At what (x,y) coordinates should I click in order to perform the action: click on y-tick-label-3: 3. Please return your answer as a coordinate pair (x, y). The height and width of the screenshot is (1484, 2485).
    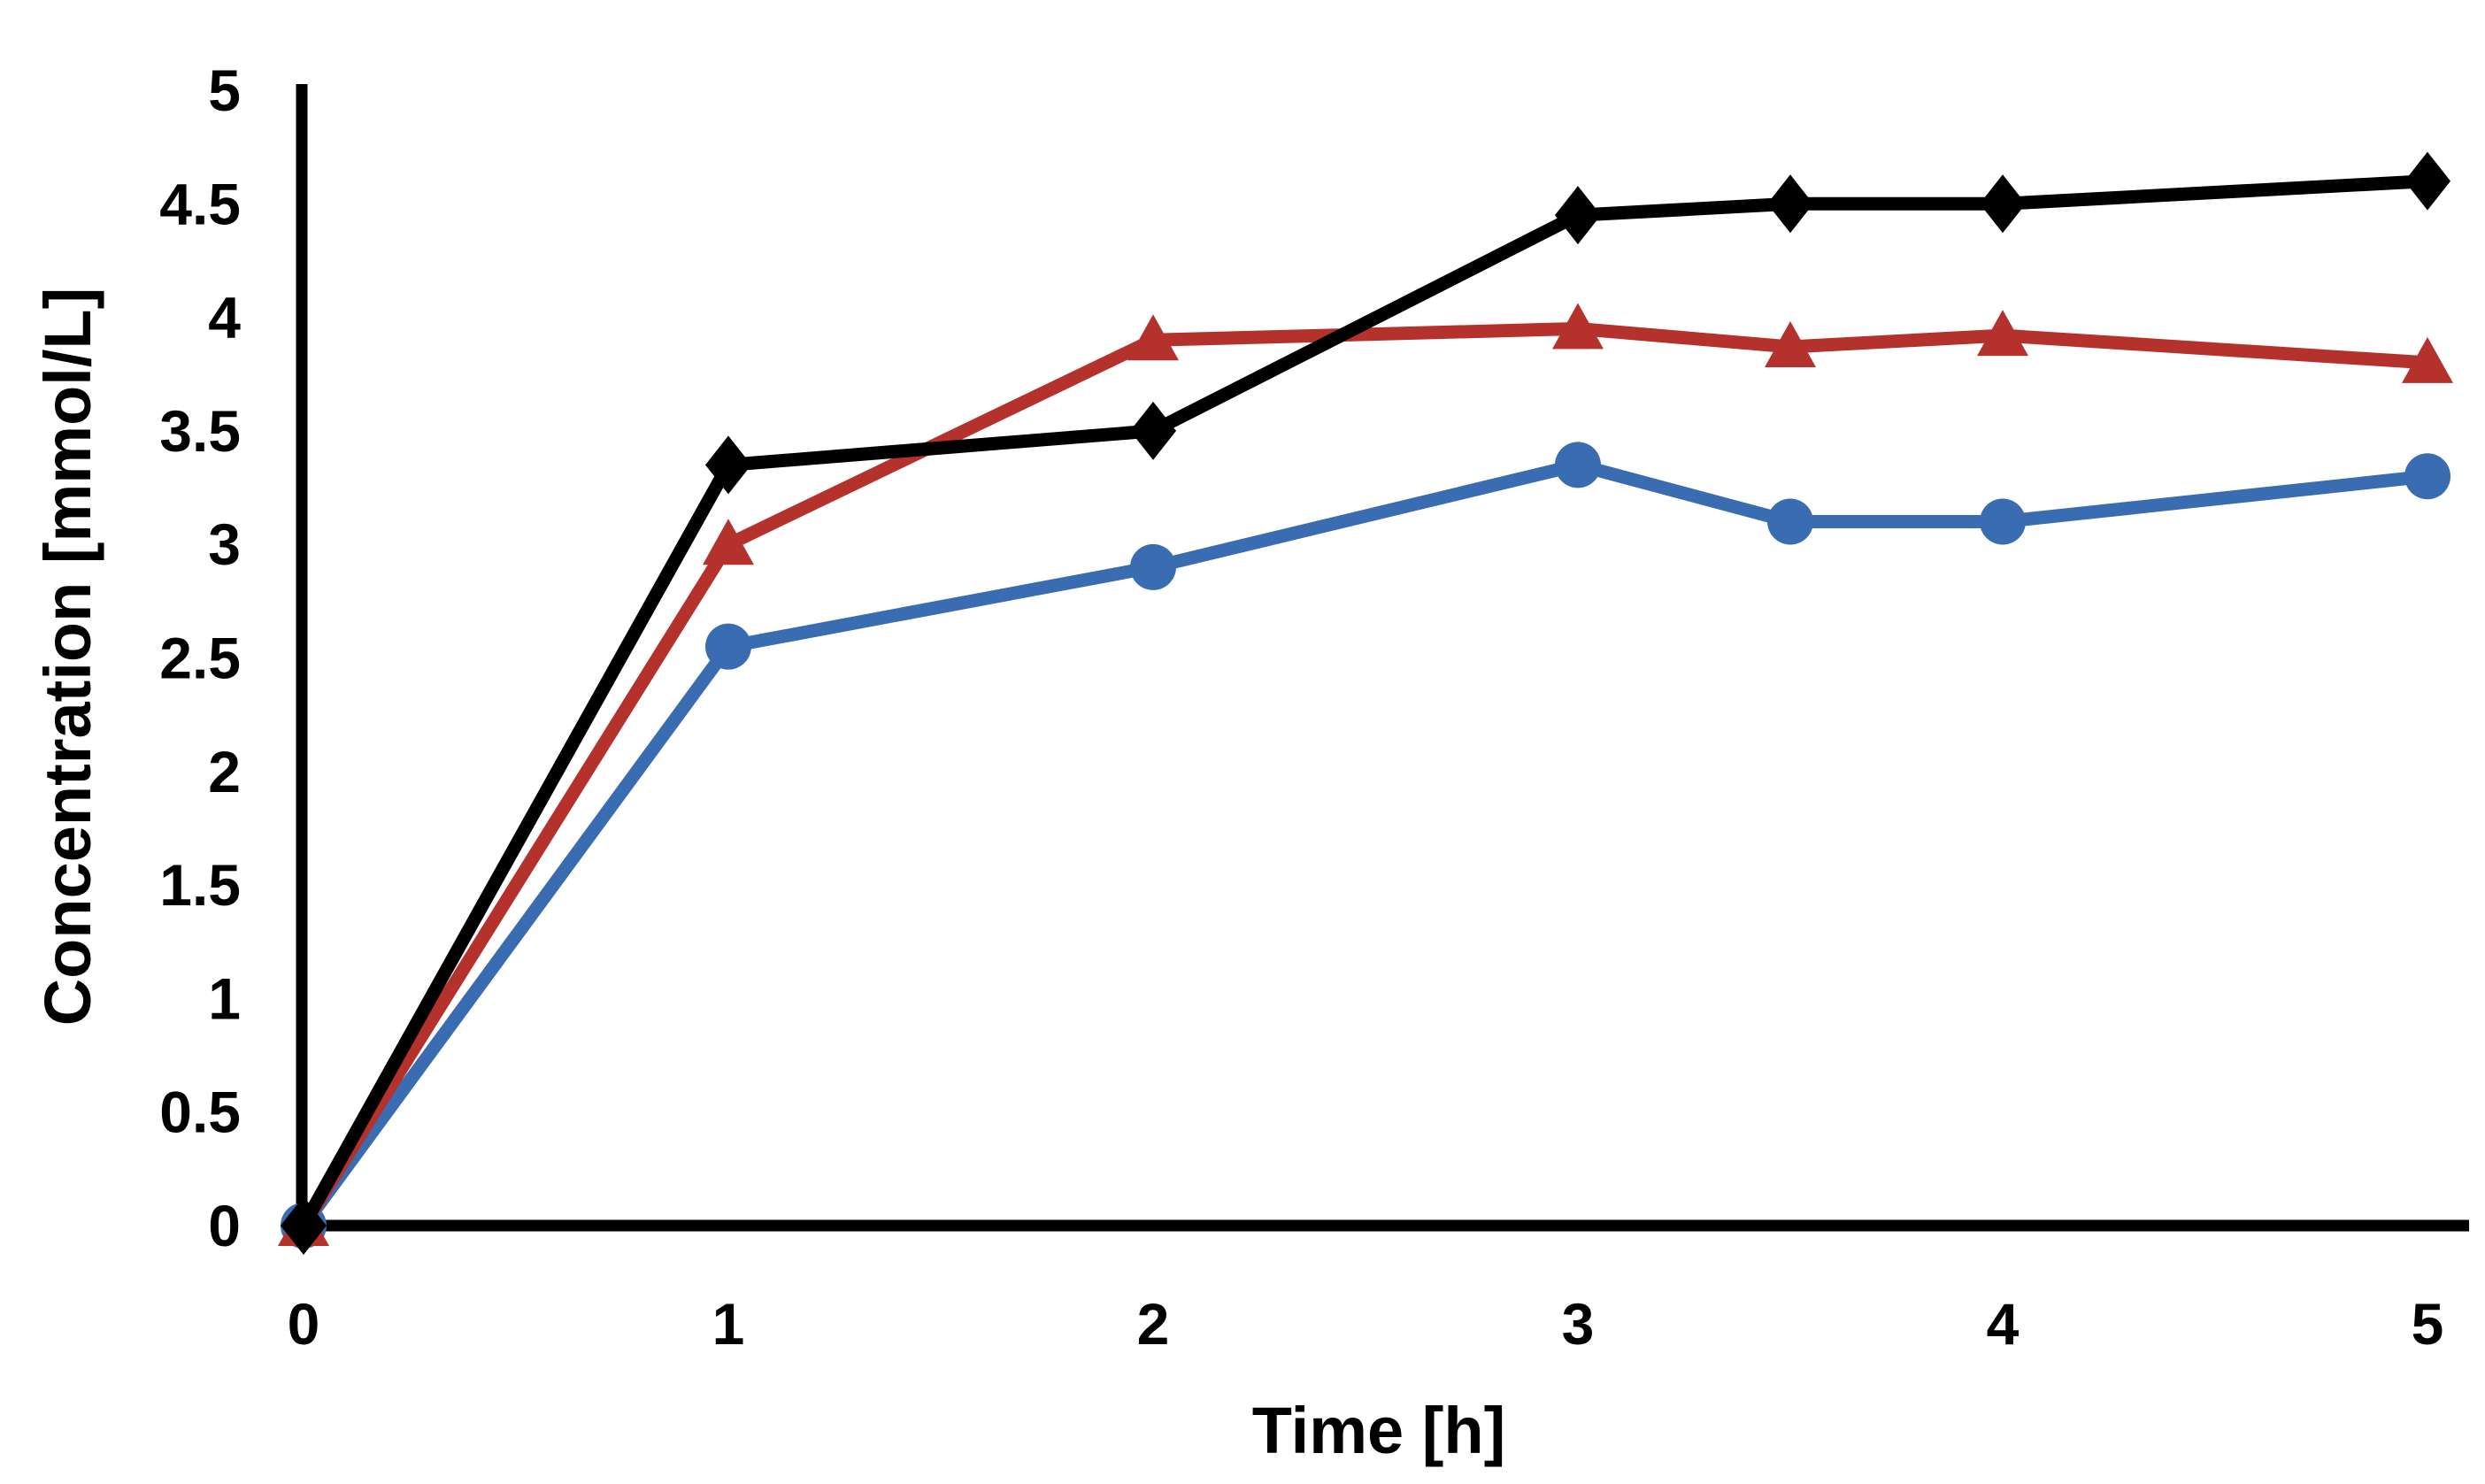
    Looking at the image, I should click on (224, 544).